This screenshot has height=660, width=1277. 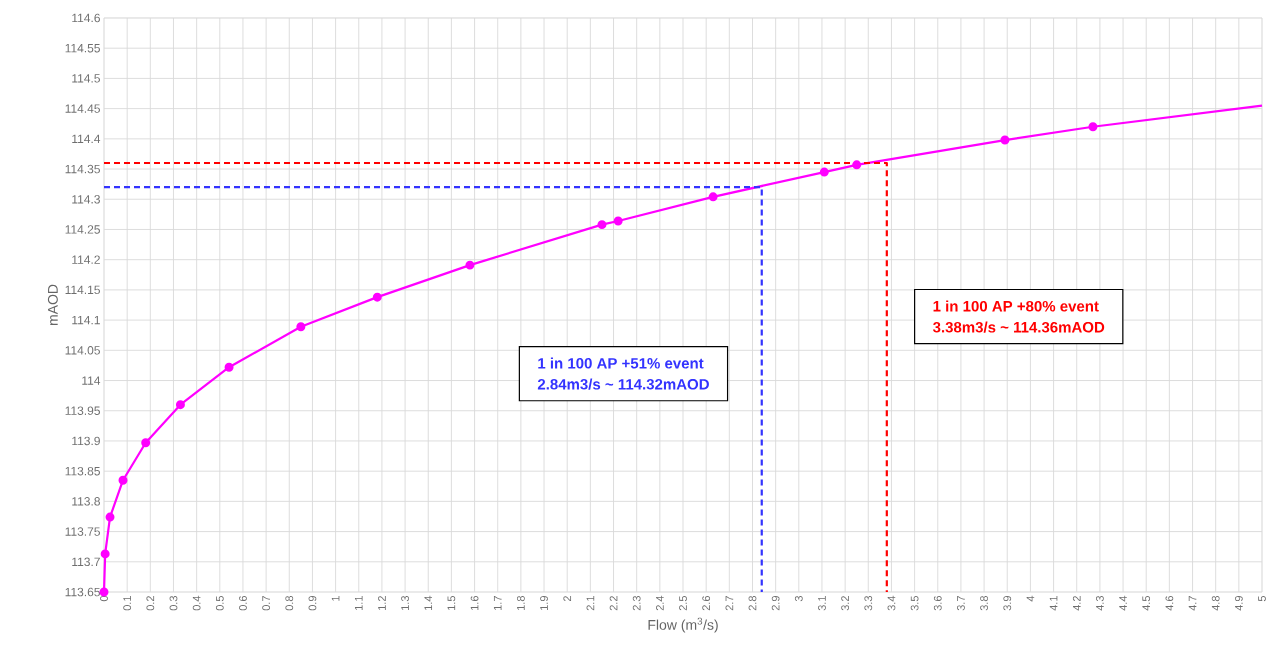 I want to click on x-tick-label: 0.7, so click(x=266, y=603).